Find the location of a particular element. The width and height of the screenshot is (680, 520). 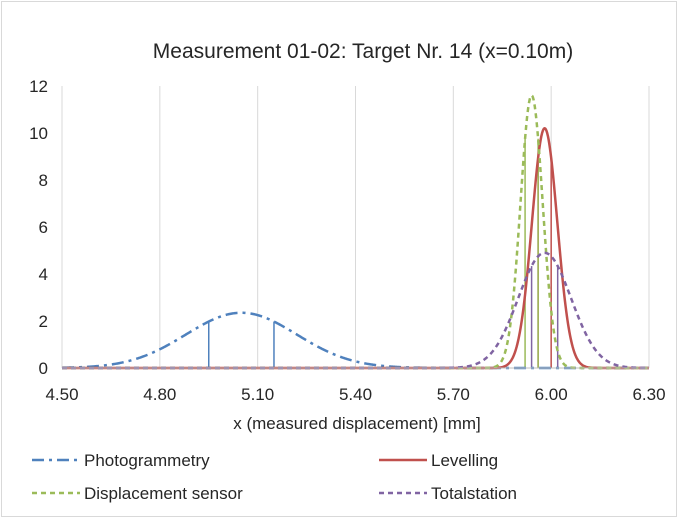

x-axis-label: x (measured displacement) [mm] is located at coordinates (357, 423).